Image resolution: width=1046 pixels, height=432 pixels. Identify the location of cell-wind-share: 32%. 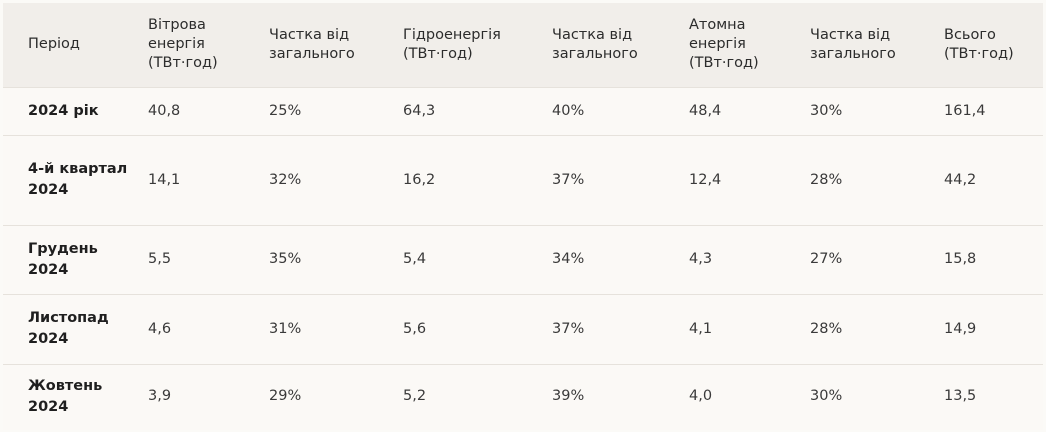
(336, 179).